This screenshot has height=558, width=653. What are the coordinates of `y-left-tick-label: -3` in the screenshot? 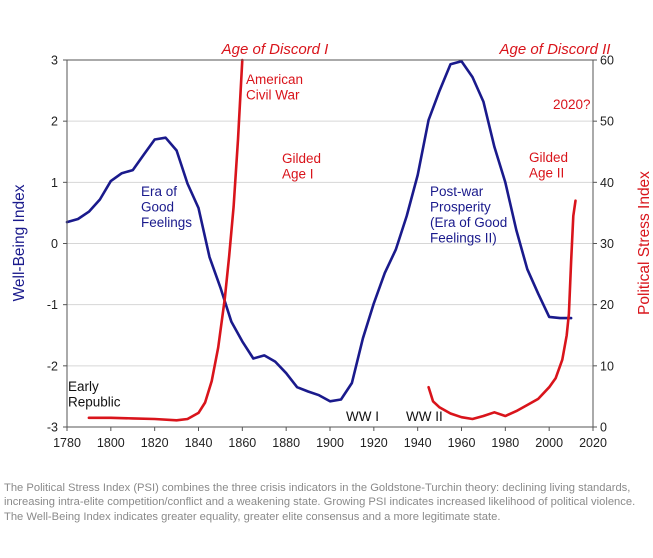 It's located at (52, 428).